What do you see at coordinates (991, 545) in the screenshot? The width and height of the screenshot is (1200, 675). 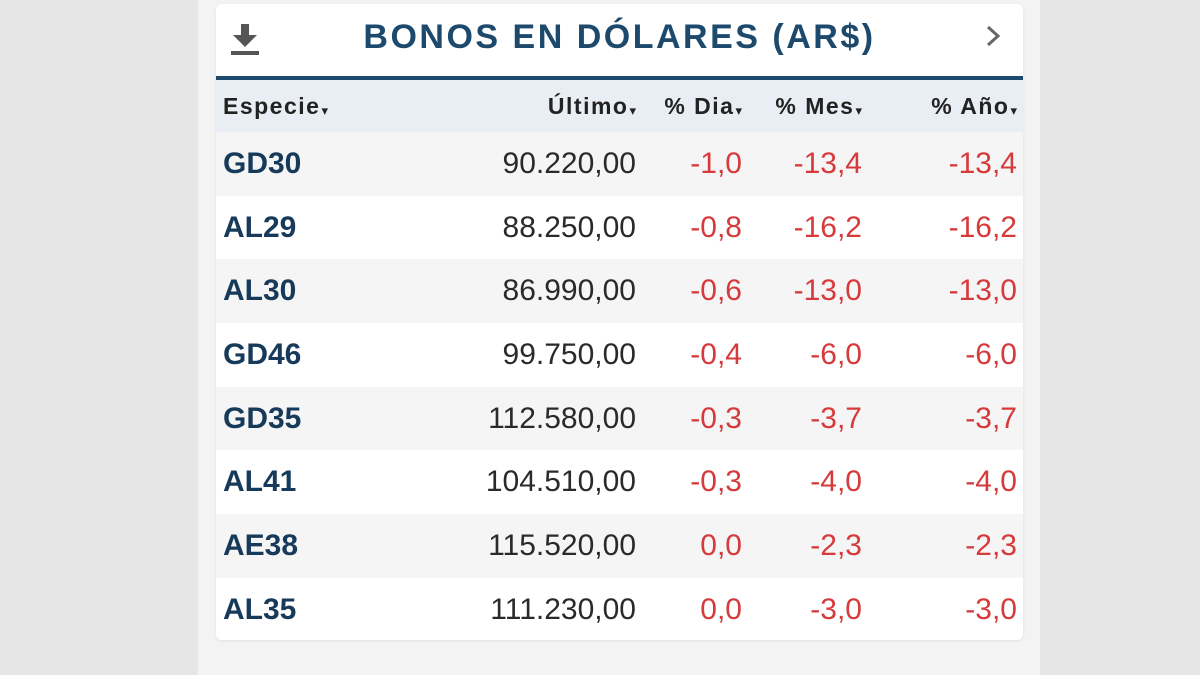 I see `yearly-change-cell: -2,3` at bounding box center [991, 545].